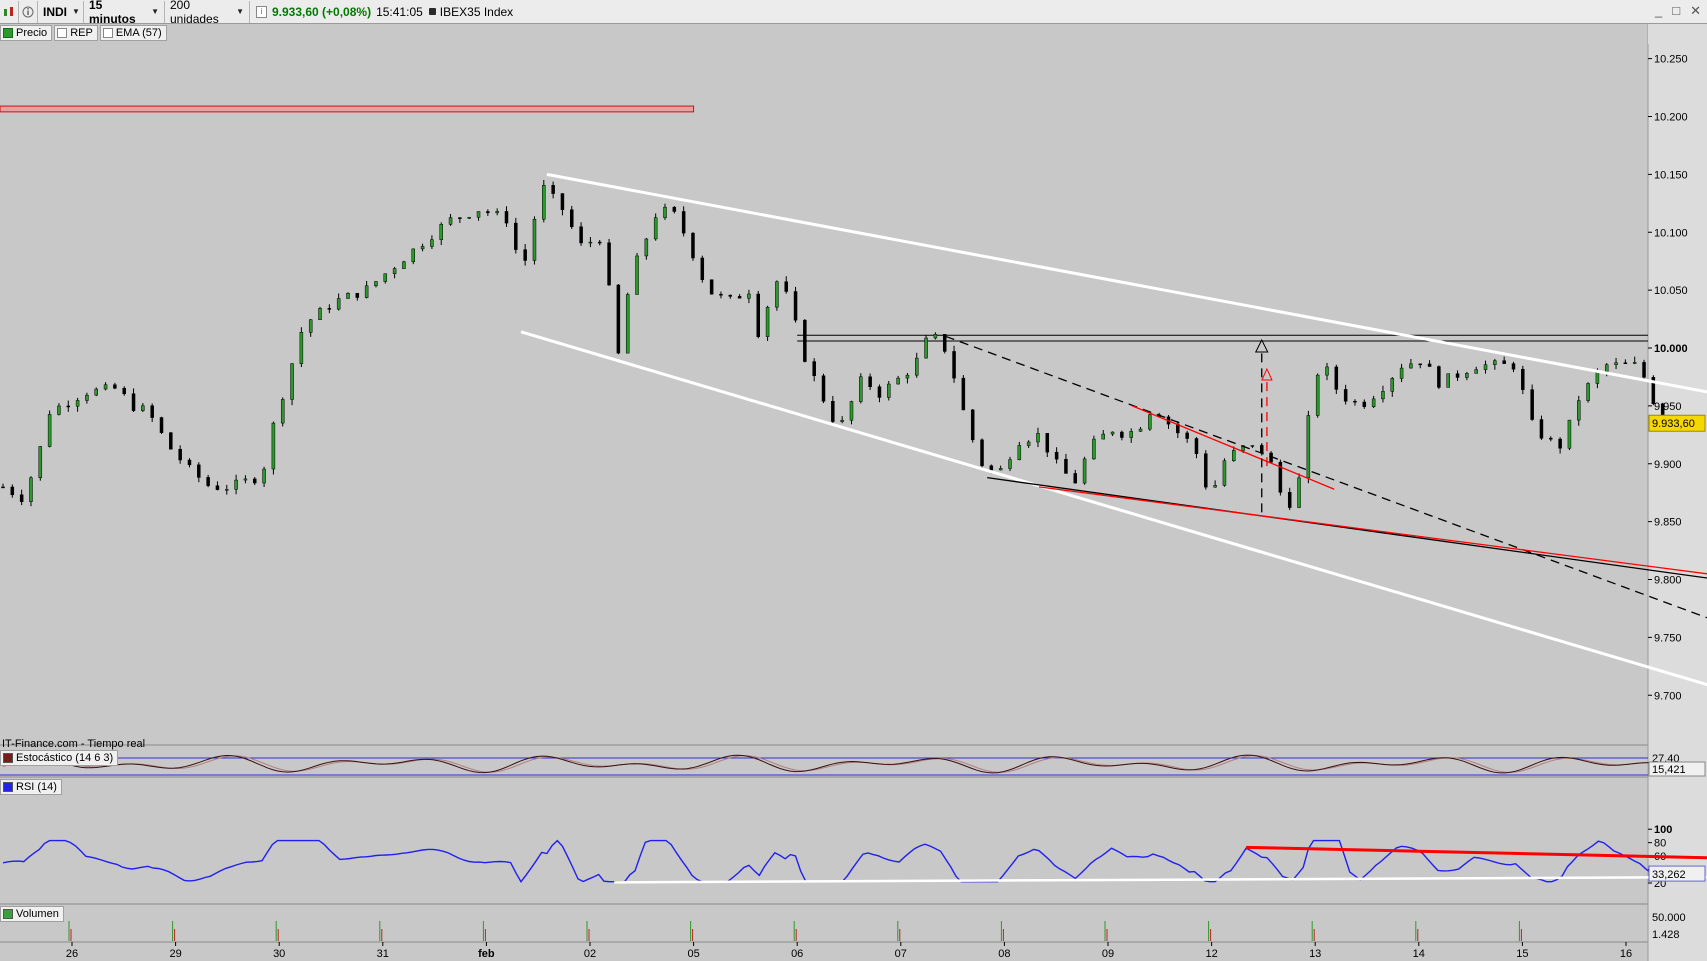 The image size is (1707, 961). What do you see at coordinates (1671, 349) in the screenshot?
I see `price-tick-label: 10.000` at bounding box center [1671, 349].